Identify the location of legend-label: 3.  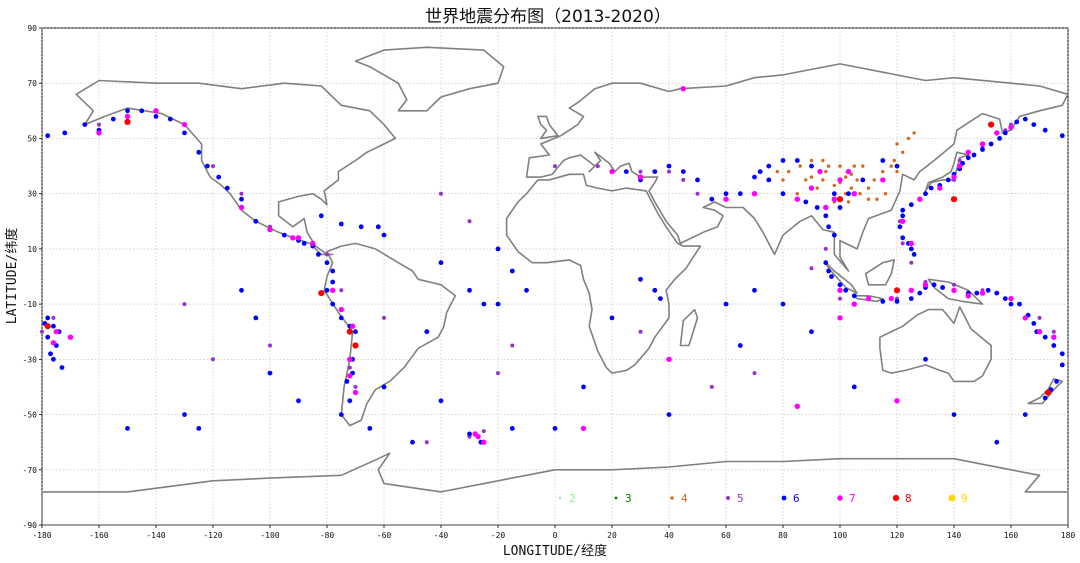
(628, 498).